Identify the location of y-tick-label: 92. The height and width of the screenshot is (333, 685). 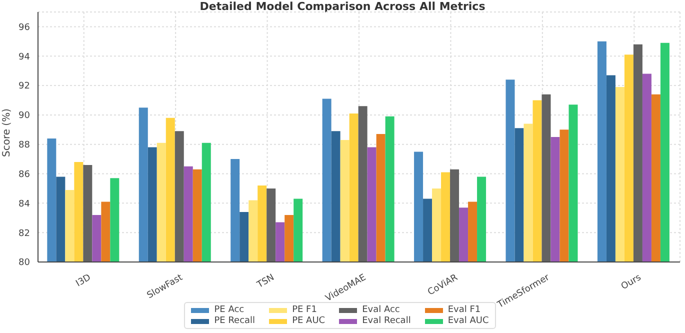
(24, 87).